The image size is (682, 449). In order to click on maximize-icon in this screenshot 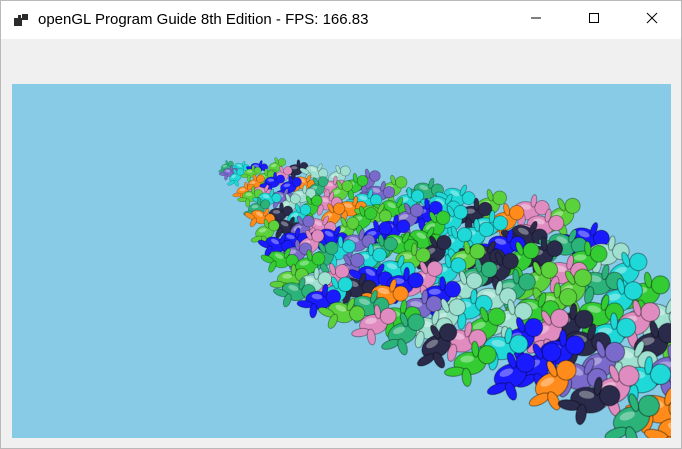, I will do `click(594, 20)`.